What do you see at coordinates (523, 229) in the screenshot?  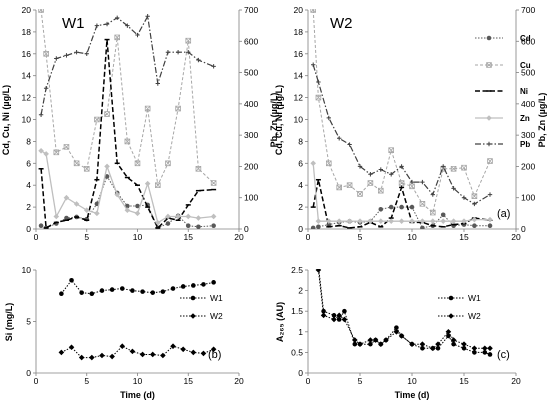 I see `y-right-tick-label: 0` at bounding box center [523, 229].